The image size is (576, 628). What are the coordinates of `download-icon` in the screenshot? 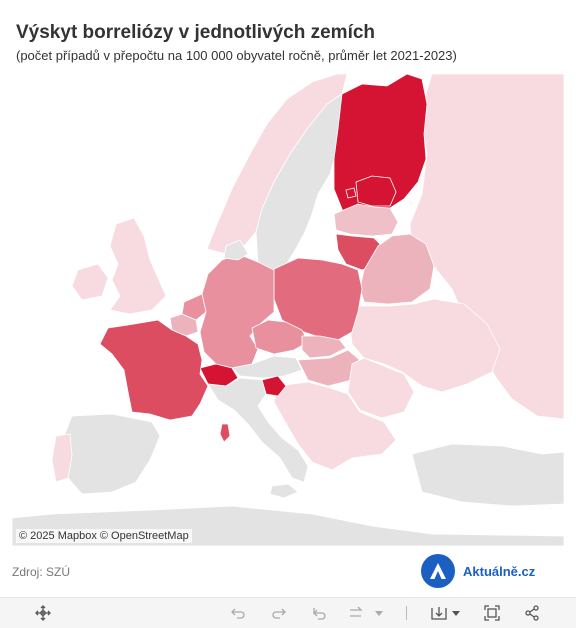 It's located at (446, 613).